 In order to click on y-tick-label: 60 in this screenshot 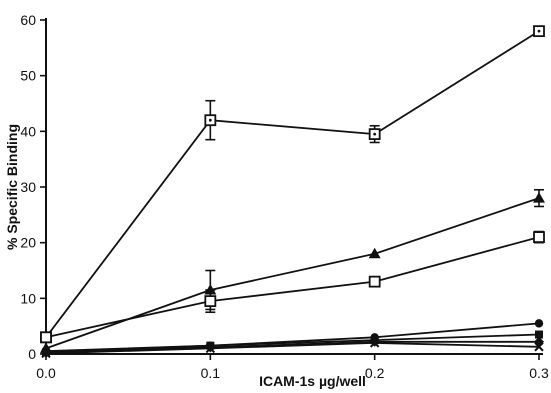, I will do `click(28, 20)`.